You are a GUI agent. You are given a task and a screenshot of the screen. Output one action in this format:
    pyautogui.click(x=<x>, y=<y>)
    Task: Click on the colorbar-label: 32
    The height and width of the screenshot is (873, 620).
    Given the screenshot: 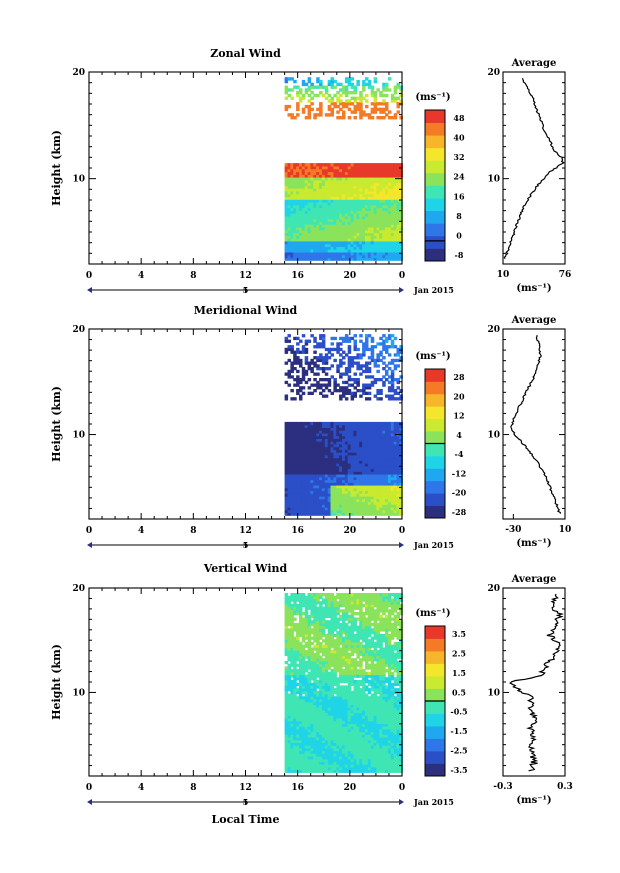 What is the action you would take?
    pyautogui.click(x=458, y=157)
    